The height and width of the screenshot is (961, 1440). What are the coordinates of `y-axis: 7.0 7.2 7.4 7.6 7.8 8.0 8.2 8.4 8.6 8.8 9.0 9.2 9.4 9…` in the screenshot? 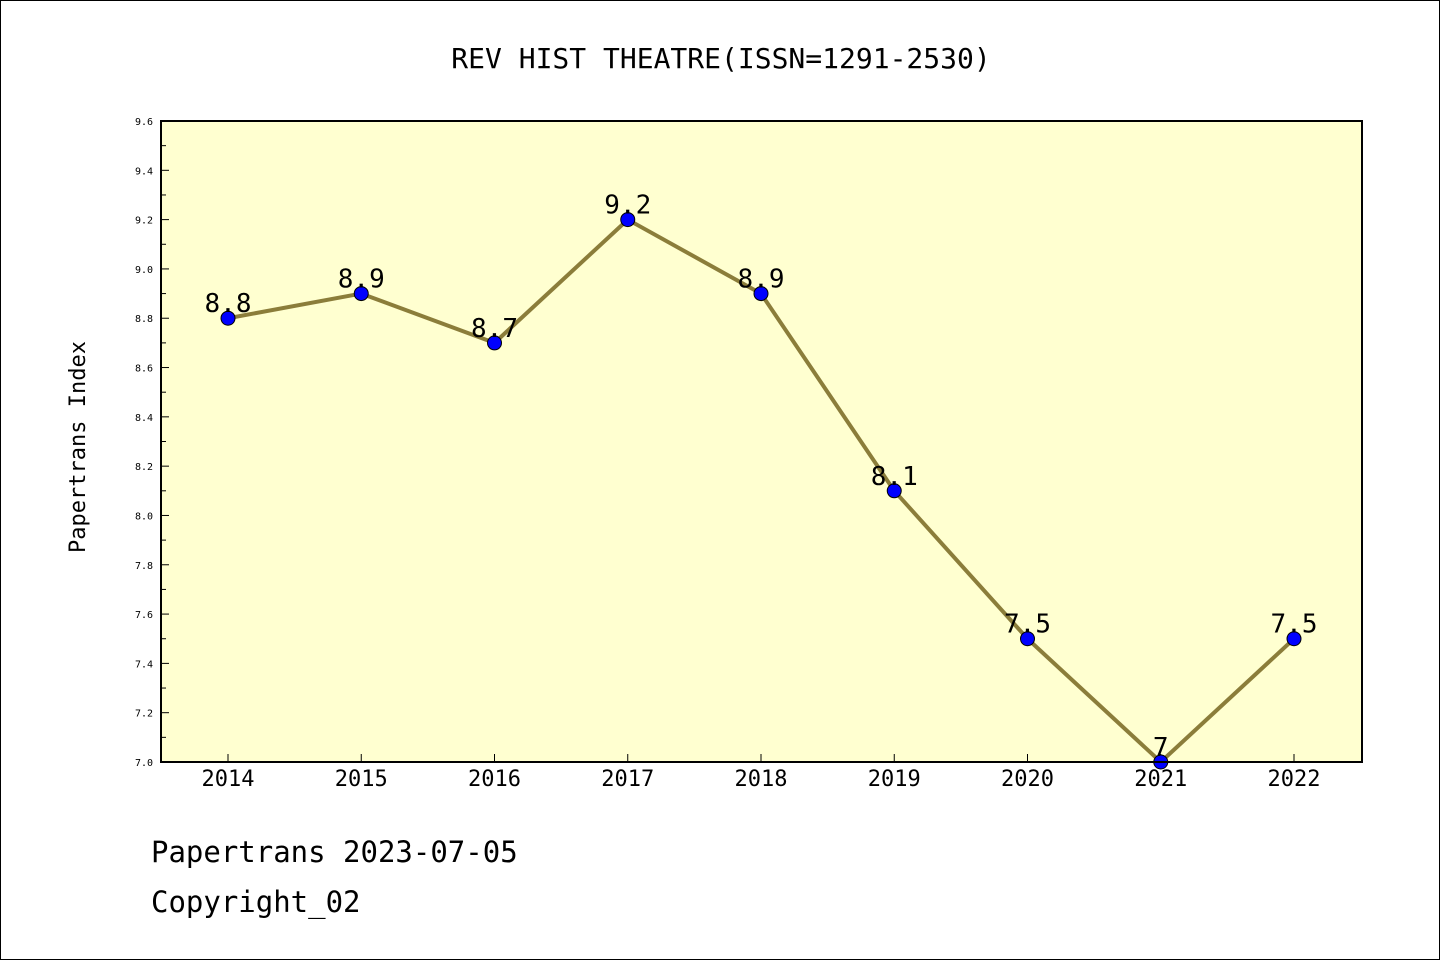 It's located at (152, 443).